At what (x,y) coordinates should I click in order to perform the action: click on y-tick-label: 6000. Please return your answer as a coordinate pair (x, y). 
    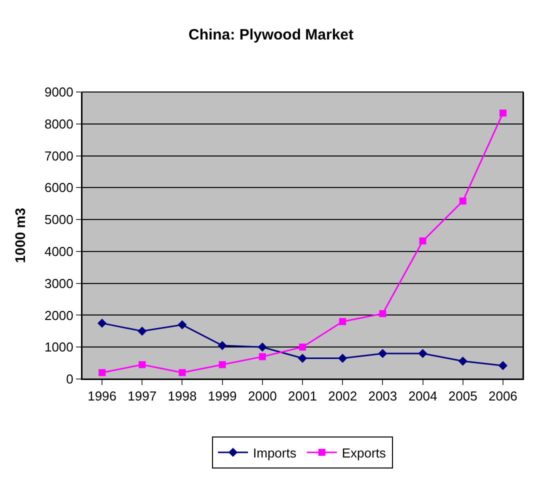
    Looking at the image, I should click on (59, 188).